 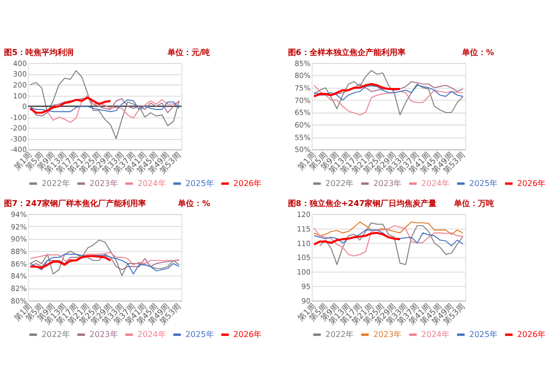 What do you see at coordinates (347, 52) in the screenshot?
I see `chart-title: 图6：全样本独立焦企产能利用率` at bounding box center [347, 52].